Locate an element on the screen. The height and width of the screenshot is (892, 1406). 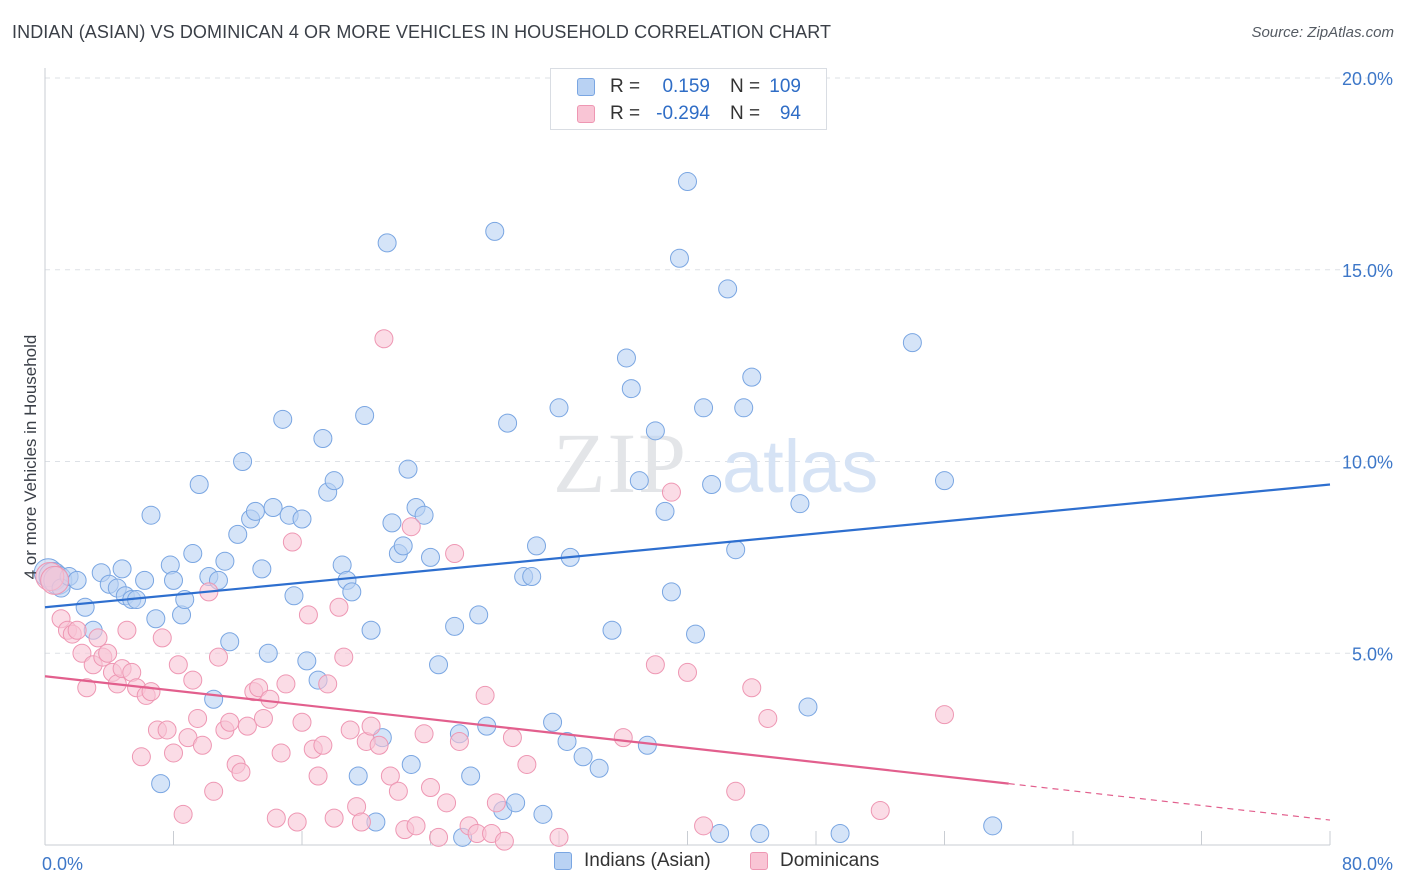
legend-r-value: -0.294 is located at coordinates (683, 113).